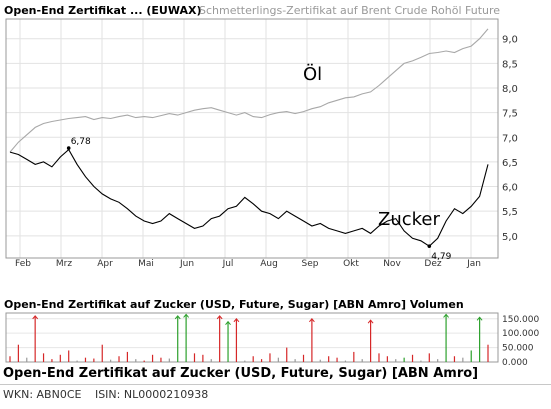 Image resolution: width=551 pixels, height=409 pixels. What do you see at coordinates (81, 142) in the screenshot?
I see `annotation-label: 6,78` at bounding box center [81, 142].